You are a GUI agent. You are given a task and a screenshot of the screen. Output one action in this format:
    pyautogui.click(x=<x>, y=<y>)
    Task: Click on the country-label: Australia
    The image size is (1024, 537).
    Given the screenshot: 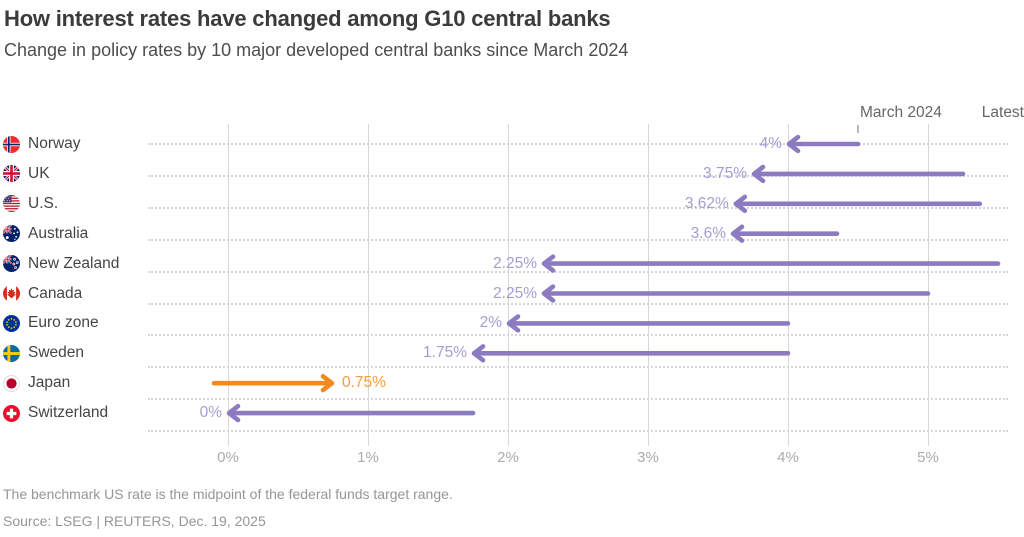 What is the action you would take?
    pyautogui.click(x=58, y=233)
    